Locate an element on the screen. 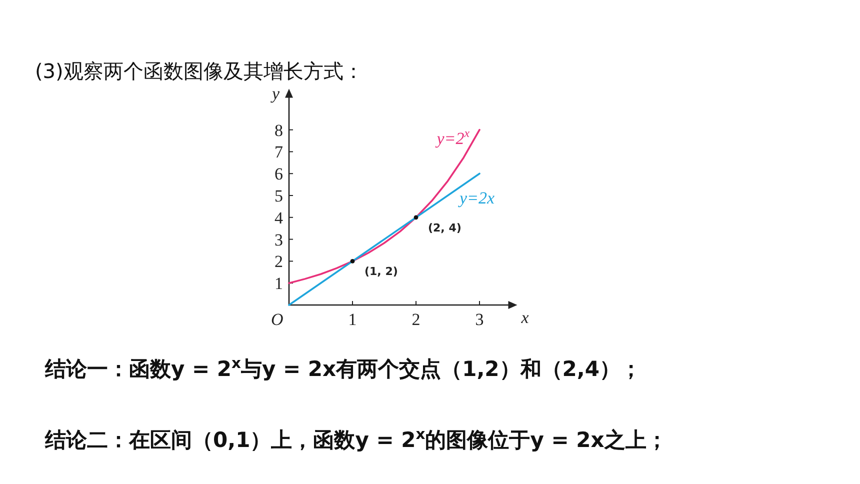 This screenshot has height=484, width=860. text: 结论二：在区间（0,1）上，函数y = 2$^{x}$的图像位于y = 2x之上； is located at coordinates (356, 439).